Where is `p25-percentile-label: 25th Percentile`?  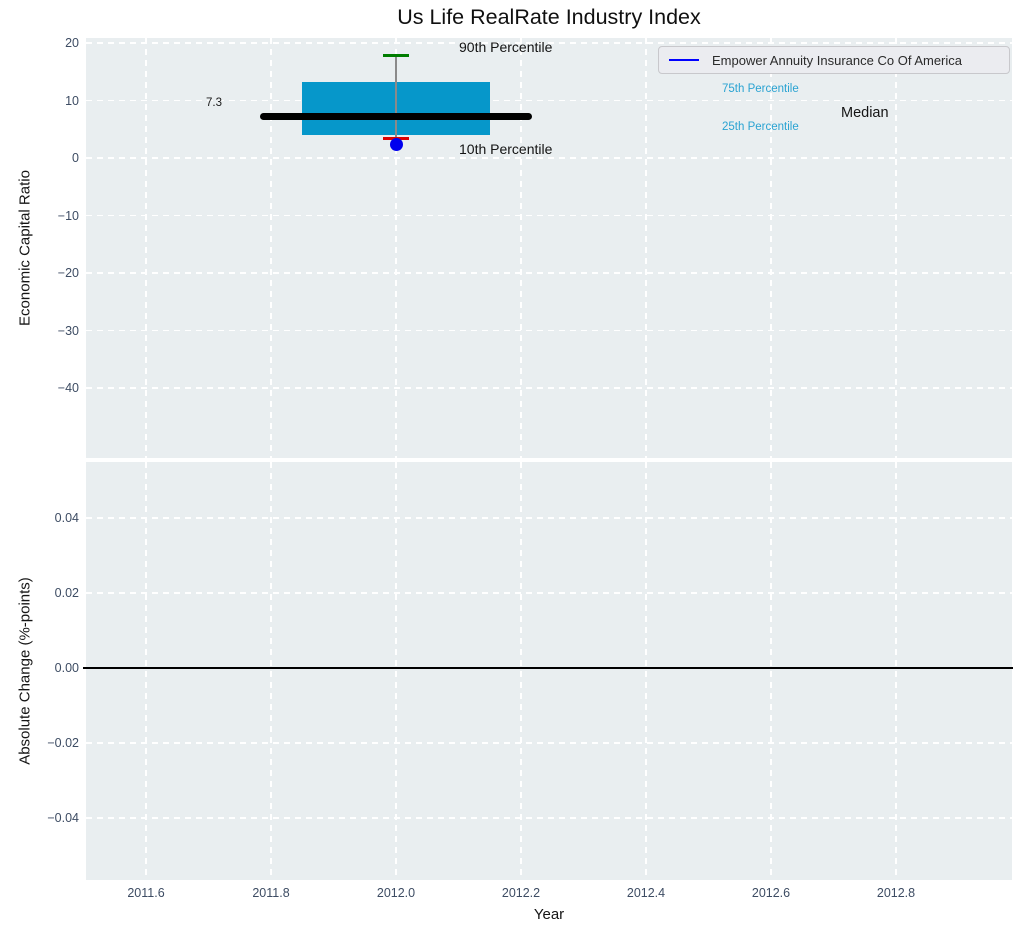
p25-percentile-label: 25th Percentile is located at coordinates (760, 127).